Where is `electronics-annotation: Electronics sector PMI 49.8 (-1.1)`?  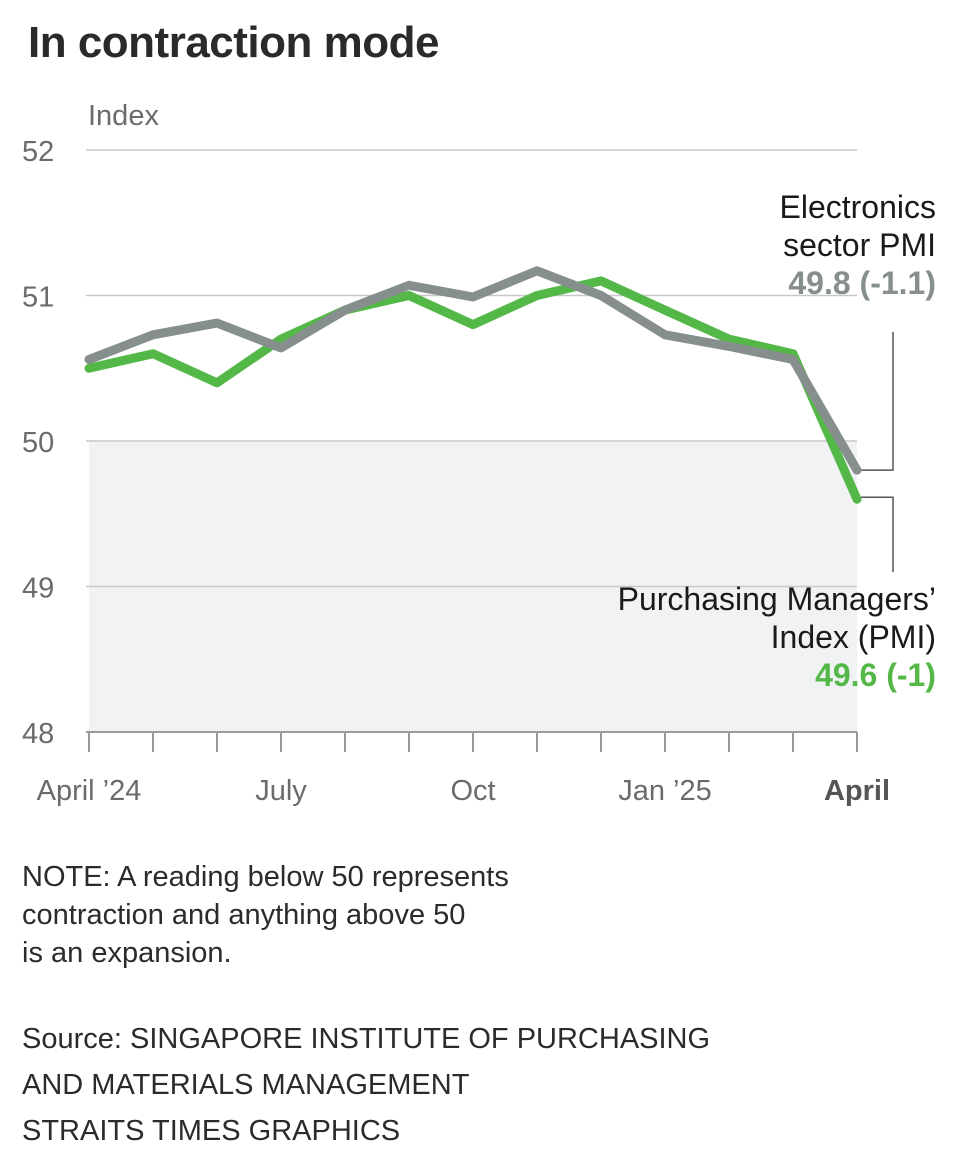
electronics-annotation: Electronics sector PMI 49.8 (-1.1) is located at coordinates (858, 245).